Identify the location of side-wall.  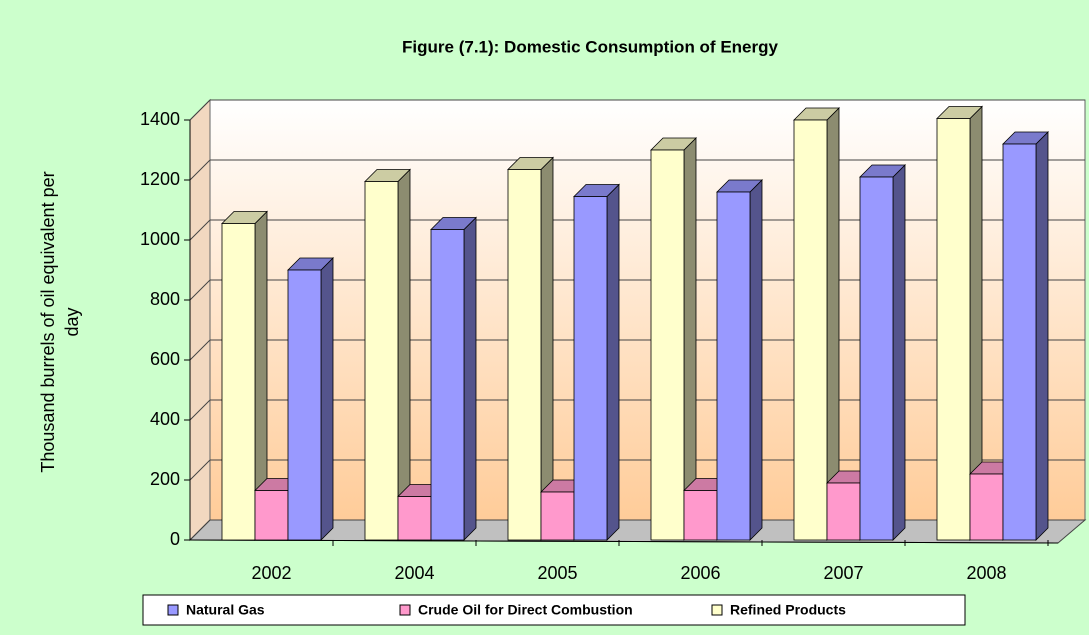
(200, 320).